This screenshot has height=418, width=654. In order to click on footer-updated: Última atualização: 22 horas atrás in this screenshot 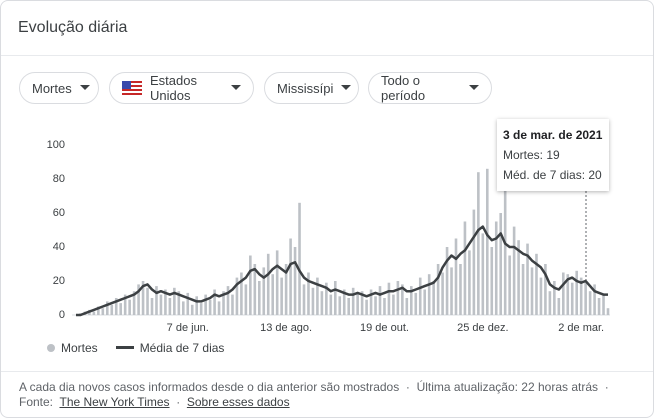, I will do `click(507, 387)`.